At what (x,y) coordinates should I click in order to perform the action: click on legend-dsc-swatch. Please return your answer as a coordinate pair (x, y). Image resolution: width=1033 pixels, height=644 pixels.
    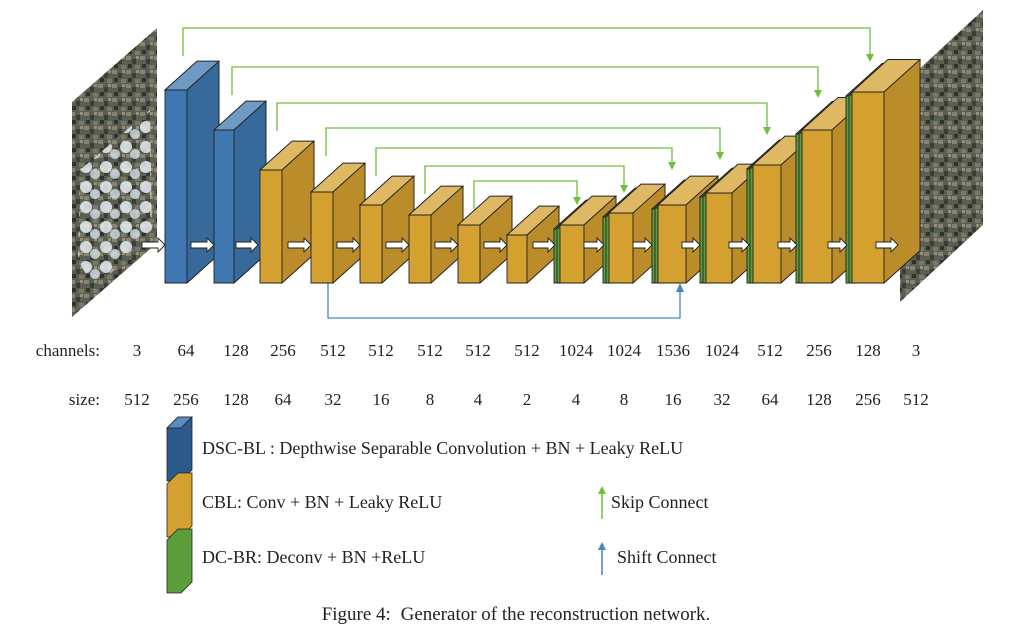
    Looking at the image, I should click on (179, 449).